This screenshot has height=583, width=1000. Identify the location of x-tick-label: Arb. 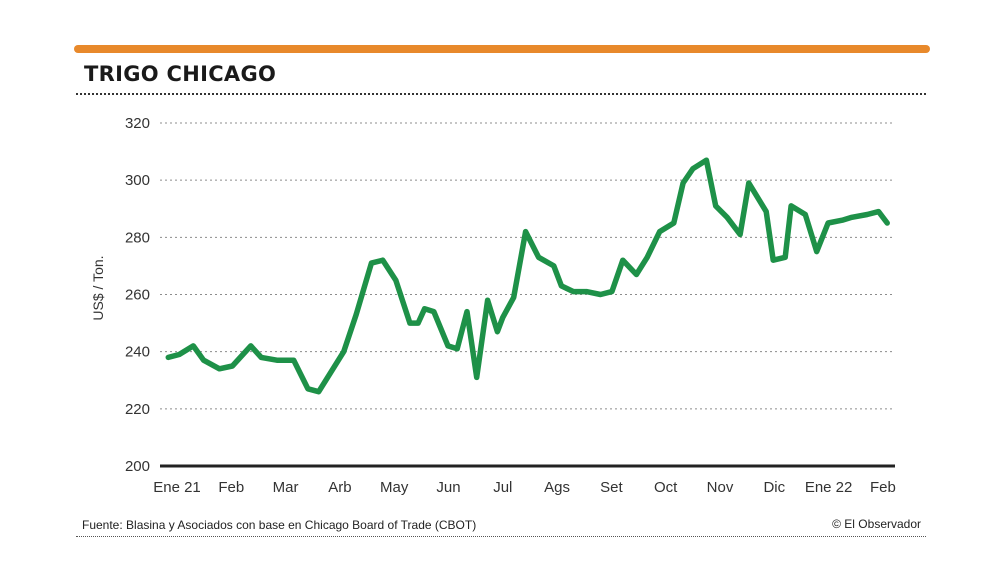
(339, 487).